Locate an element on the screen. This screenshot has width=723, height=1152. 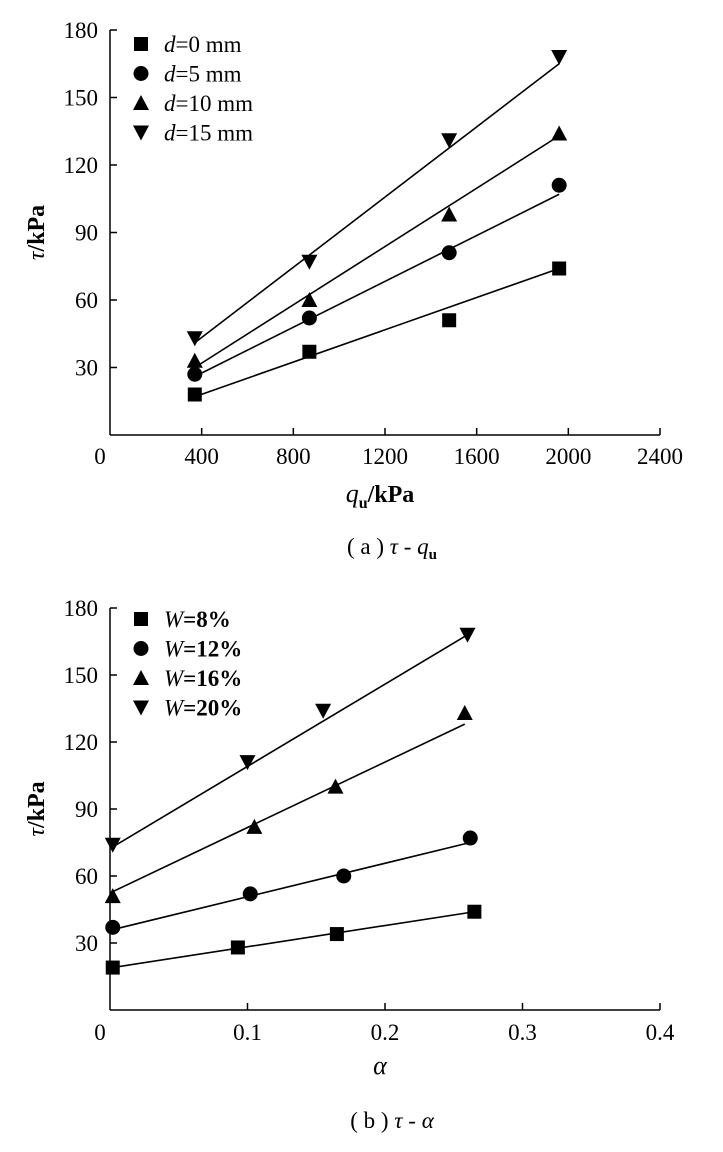
chart-b-y-tick-label: 60 is located at coordinates (86, 876).